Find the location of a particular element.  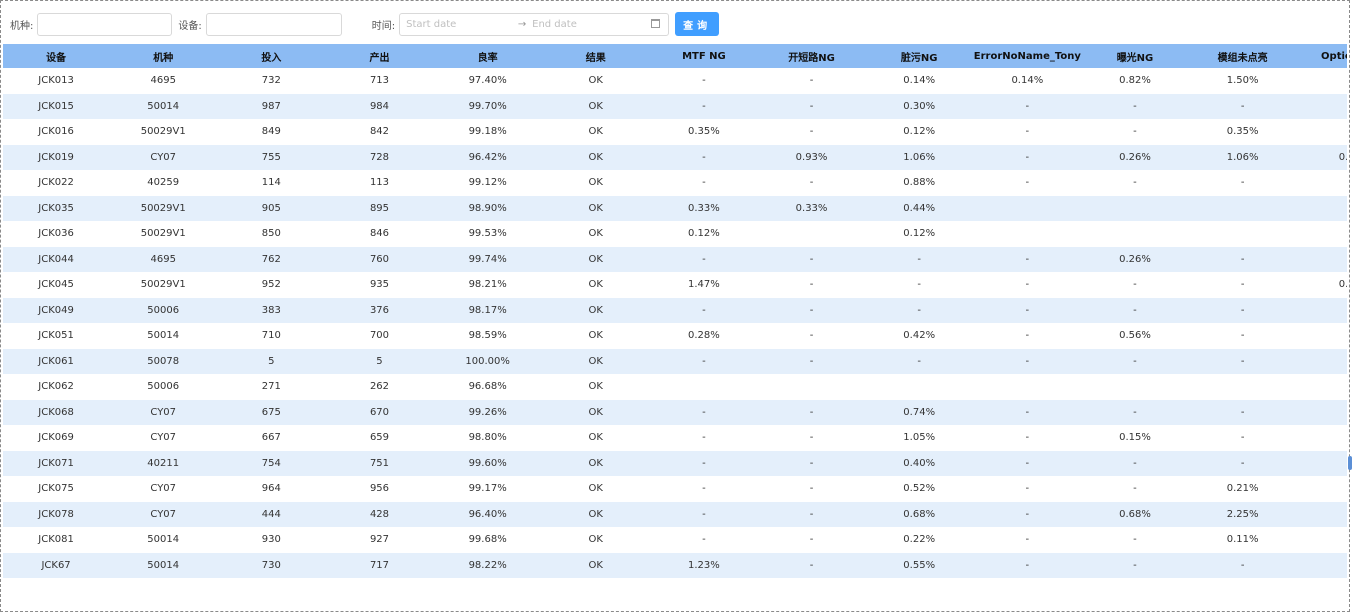

table-cell: JCK044 is located at coordinates (56, 259).